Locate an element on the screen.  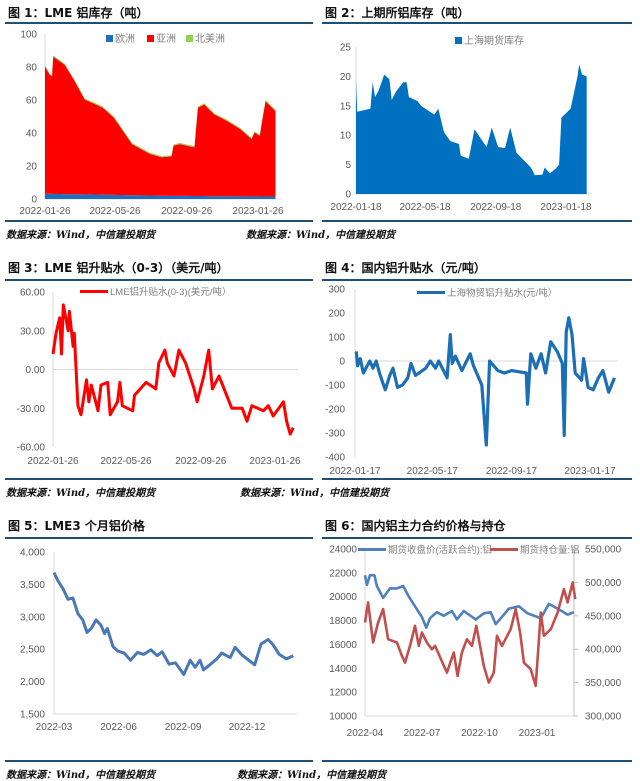
legend-item-europe-swatch is located at coordinates (109, 38).